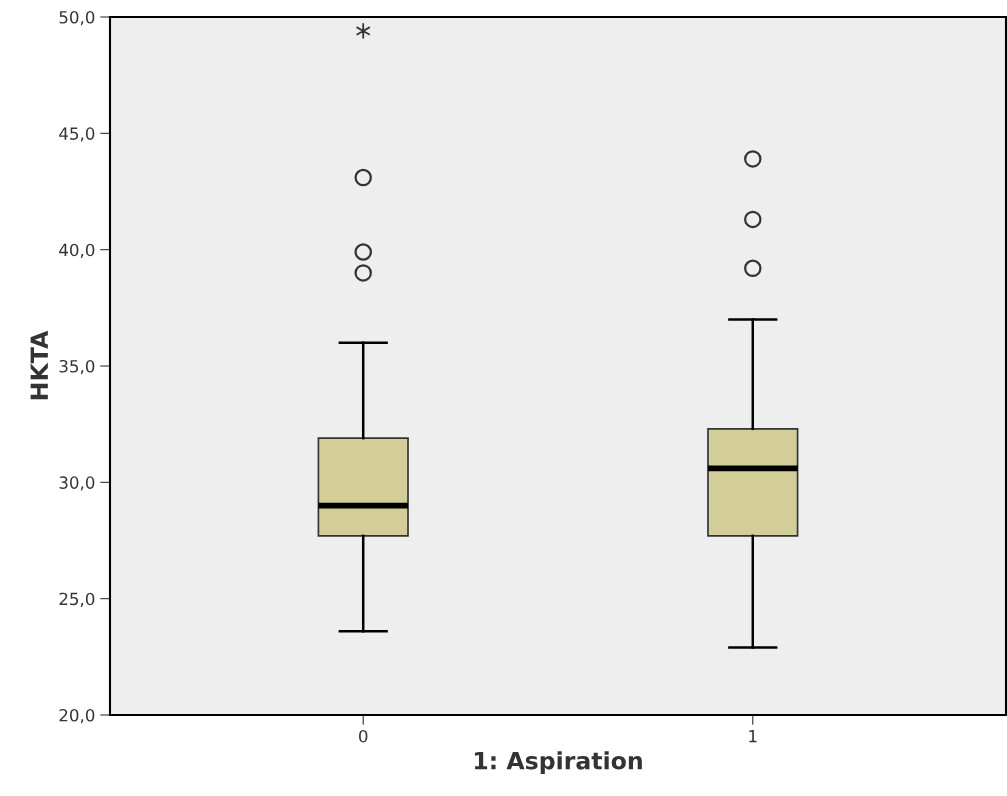  I want to click on y-tick-label: 30,0, so click(77, 483).